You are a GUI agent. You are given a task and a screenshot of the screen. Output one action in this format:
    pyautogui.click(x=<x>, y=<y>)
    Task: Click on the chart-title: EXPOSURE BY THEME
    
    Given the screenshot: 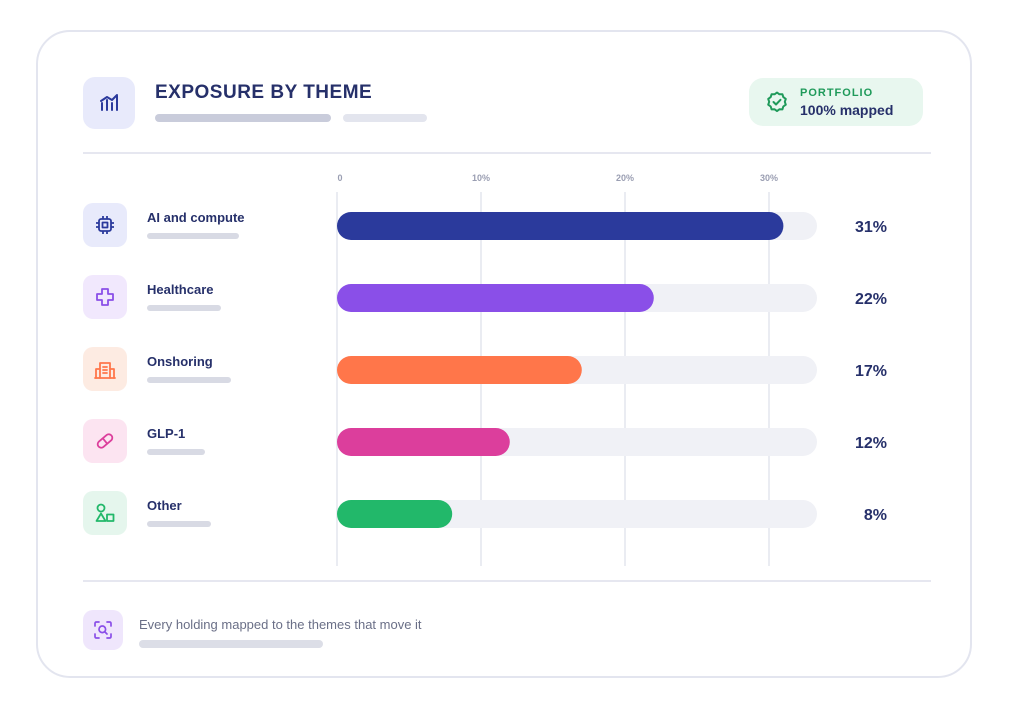 What is the action you would take?
    pyautogui.click(x=264, y=92)
    